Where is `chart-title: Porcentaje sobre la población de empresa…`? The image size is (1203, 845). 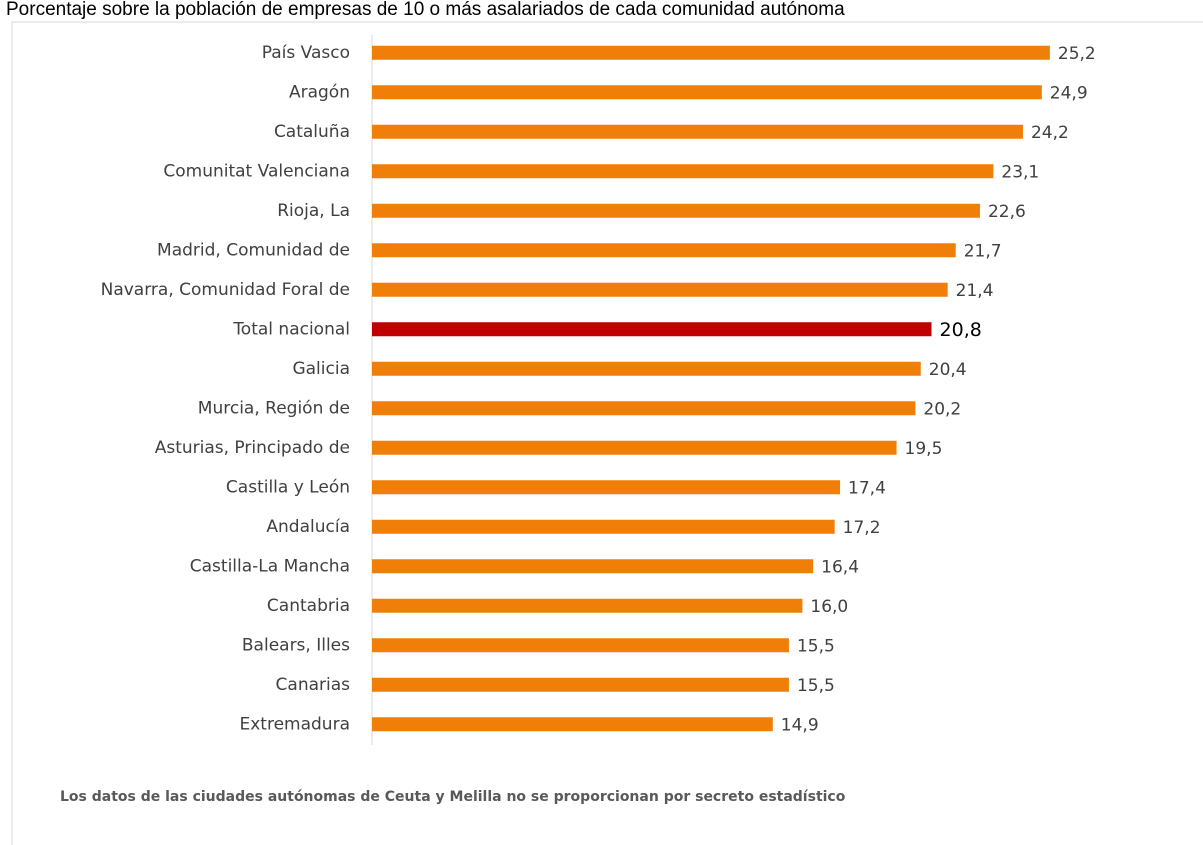
chart-title: Porcentaje sobre la población de empresa… is located at coordinates (425, 10).